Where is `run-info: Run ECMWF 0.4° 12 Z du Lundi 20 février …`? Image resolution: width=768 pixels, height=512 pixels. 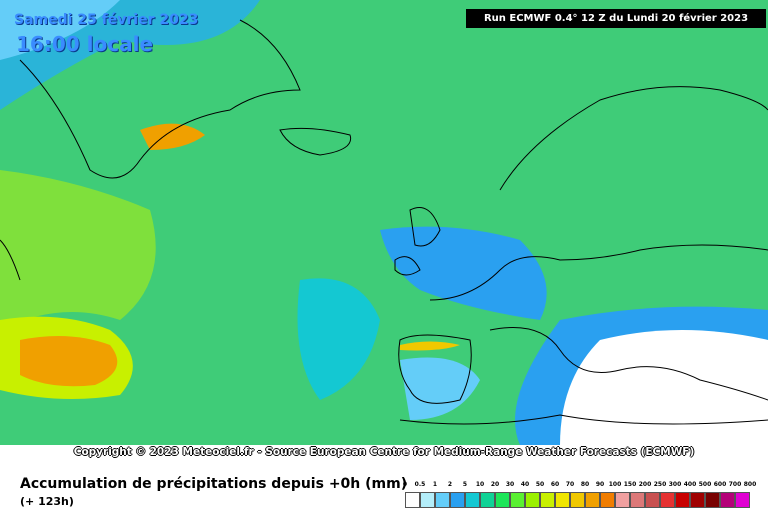 run-info: Run ECMWF 0.4° 12 Z du Lundi 20 février … is located at coordinates (616, 18).